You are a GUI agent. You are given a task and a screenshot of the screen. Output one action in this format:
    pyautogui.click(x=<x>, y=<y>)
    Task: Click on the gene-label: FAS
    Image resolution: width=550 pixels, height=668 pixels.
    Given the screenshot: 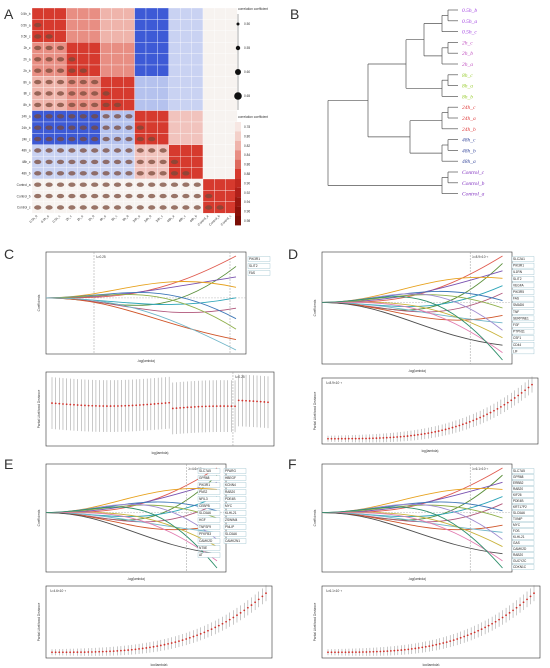 What is the action you would take?
    pyautogui.click(x=252, y=273)
    